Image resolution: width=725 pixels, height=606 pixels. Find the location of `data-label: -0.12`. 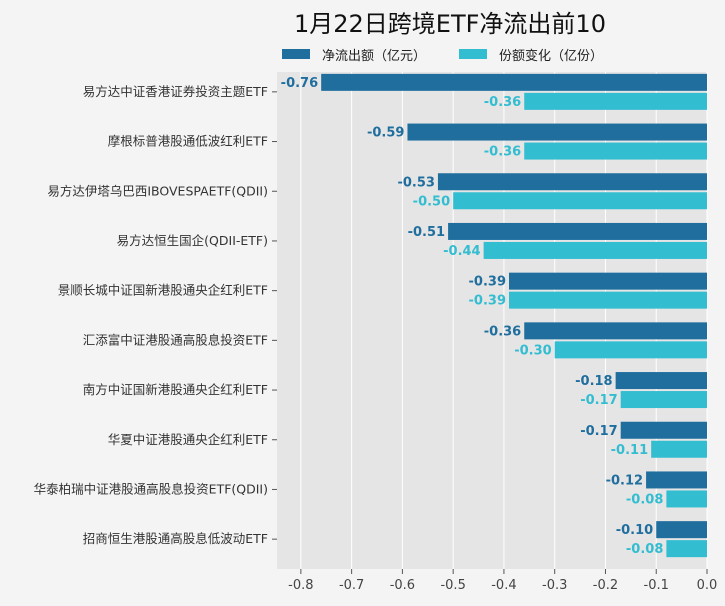

data-label: -0.12 is located at coordinates (624, 480).